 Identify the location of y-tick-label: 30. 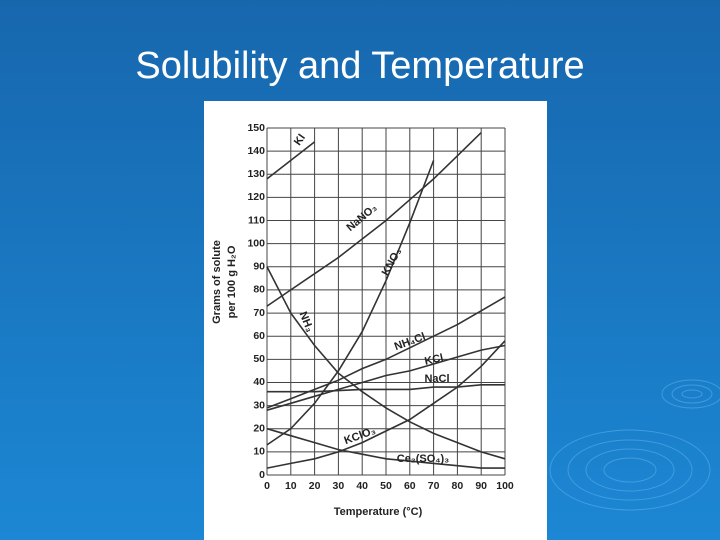
(259, 405).